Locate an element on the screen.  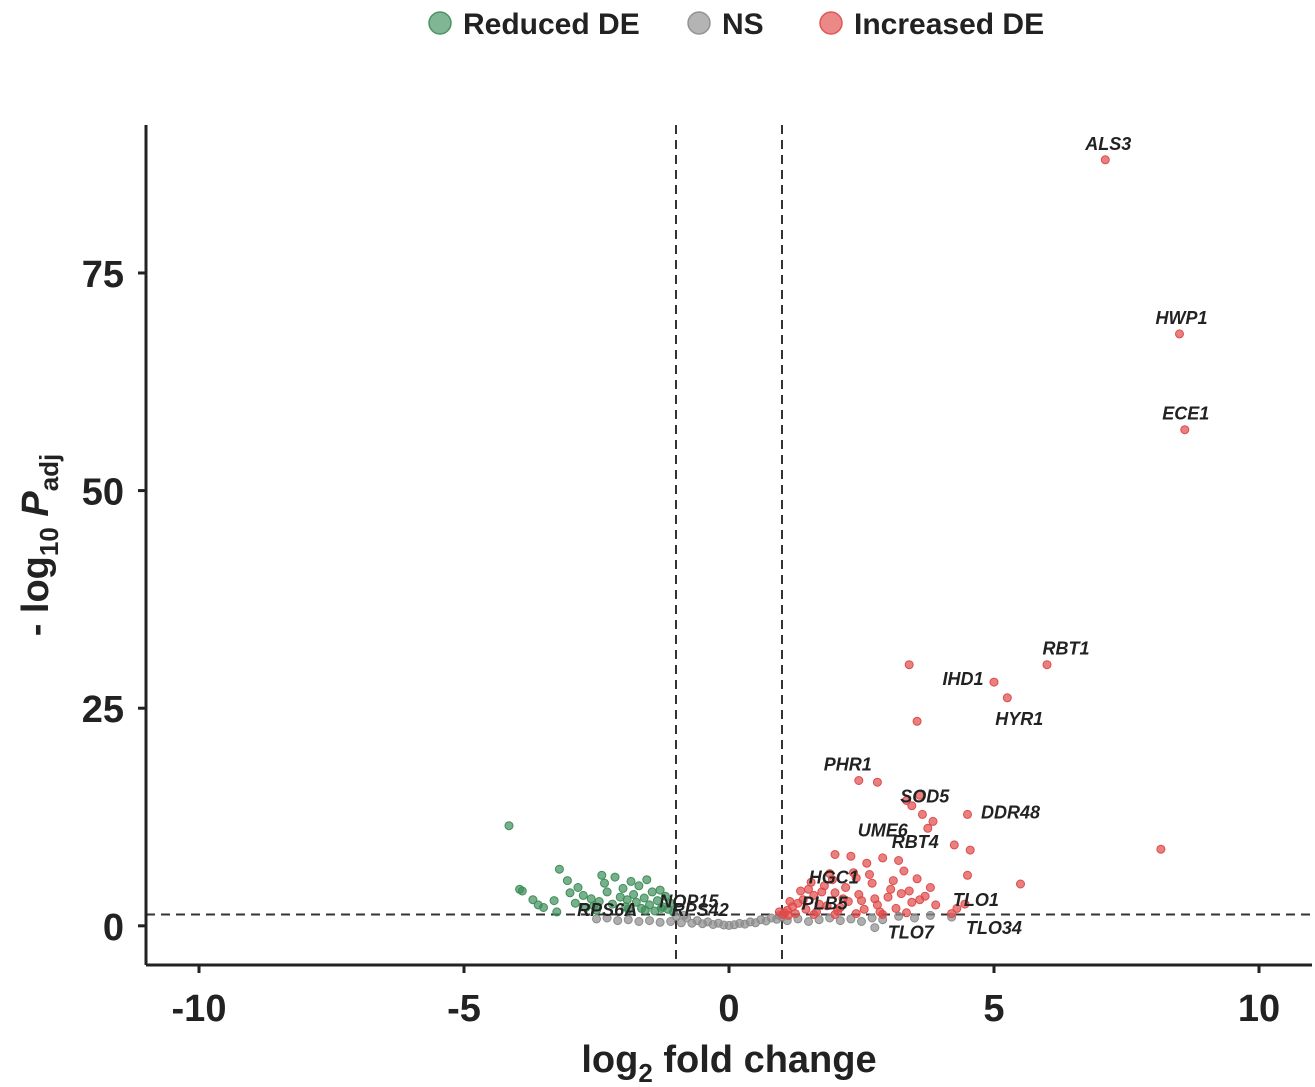
x-tick-label: -5 is located at coordinates (464, 1009).